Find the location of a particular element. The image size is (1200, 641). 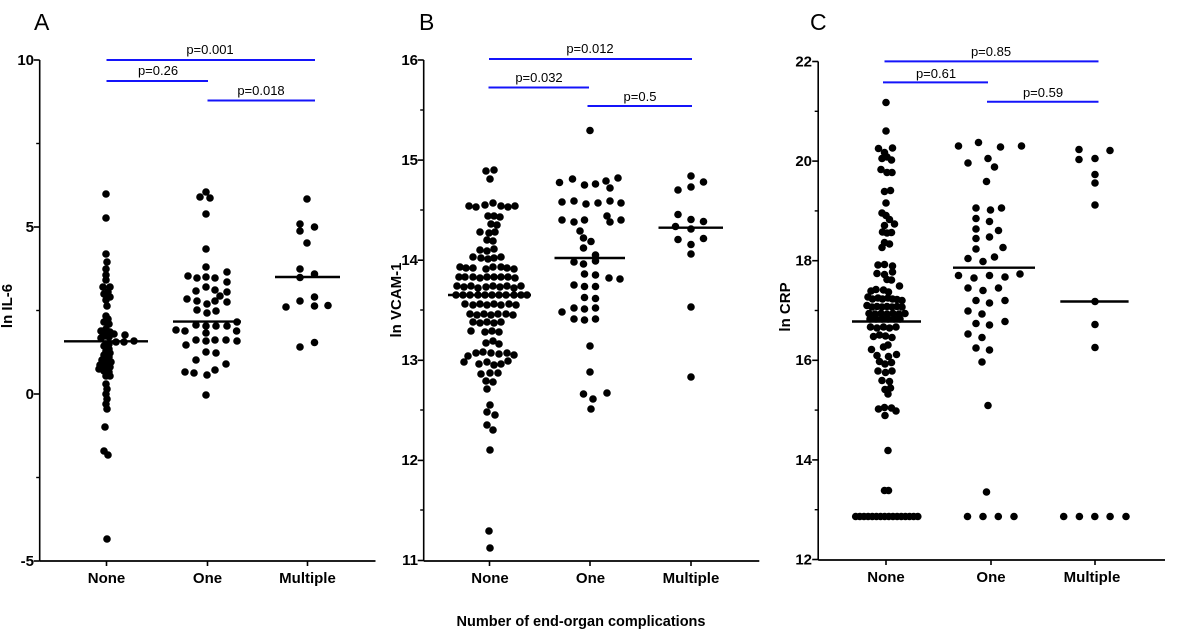

svg-text: ln VCAM-1 is located at coordinates (396, 300).